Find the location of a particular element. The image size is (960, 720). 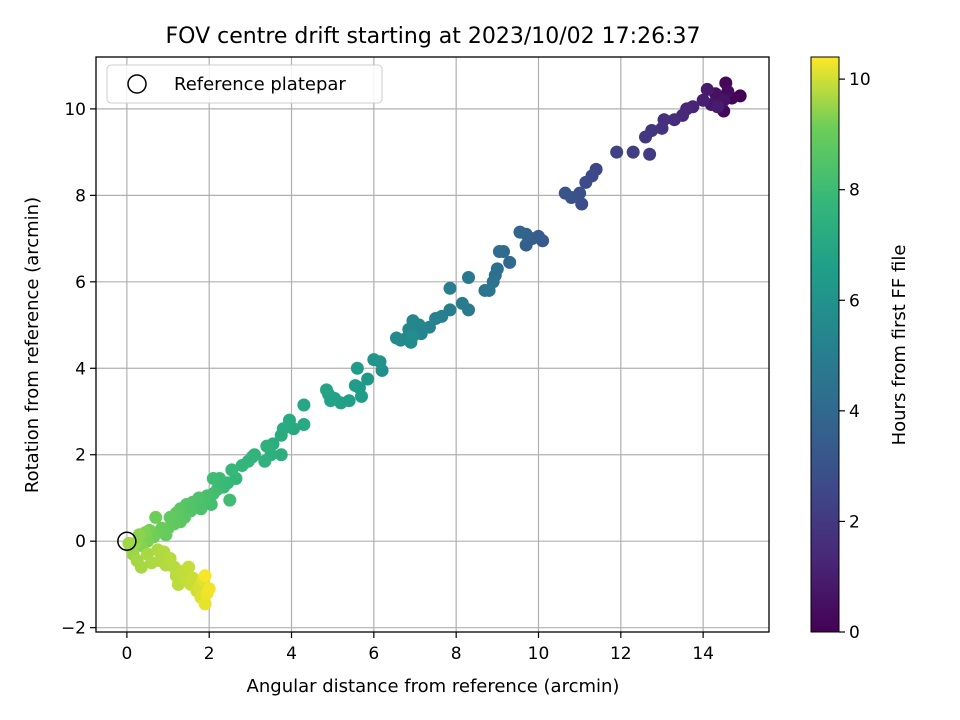

y-tick-label: 10 is located at coordinates (75, 110).